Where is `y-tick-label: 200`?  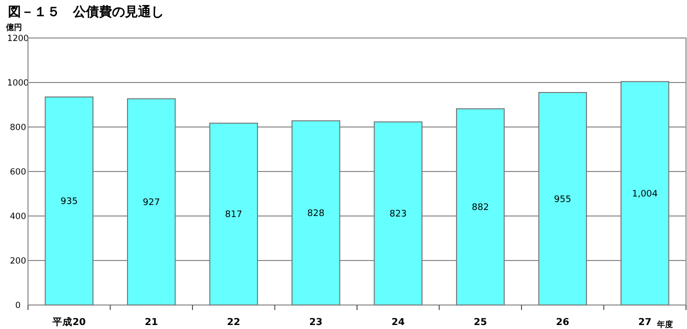
y-tick-label: 200 is located at coordinates (18, 261).